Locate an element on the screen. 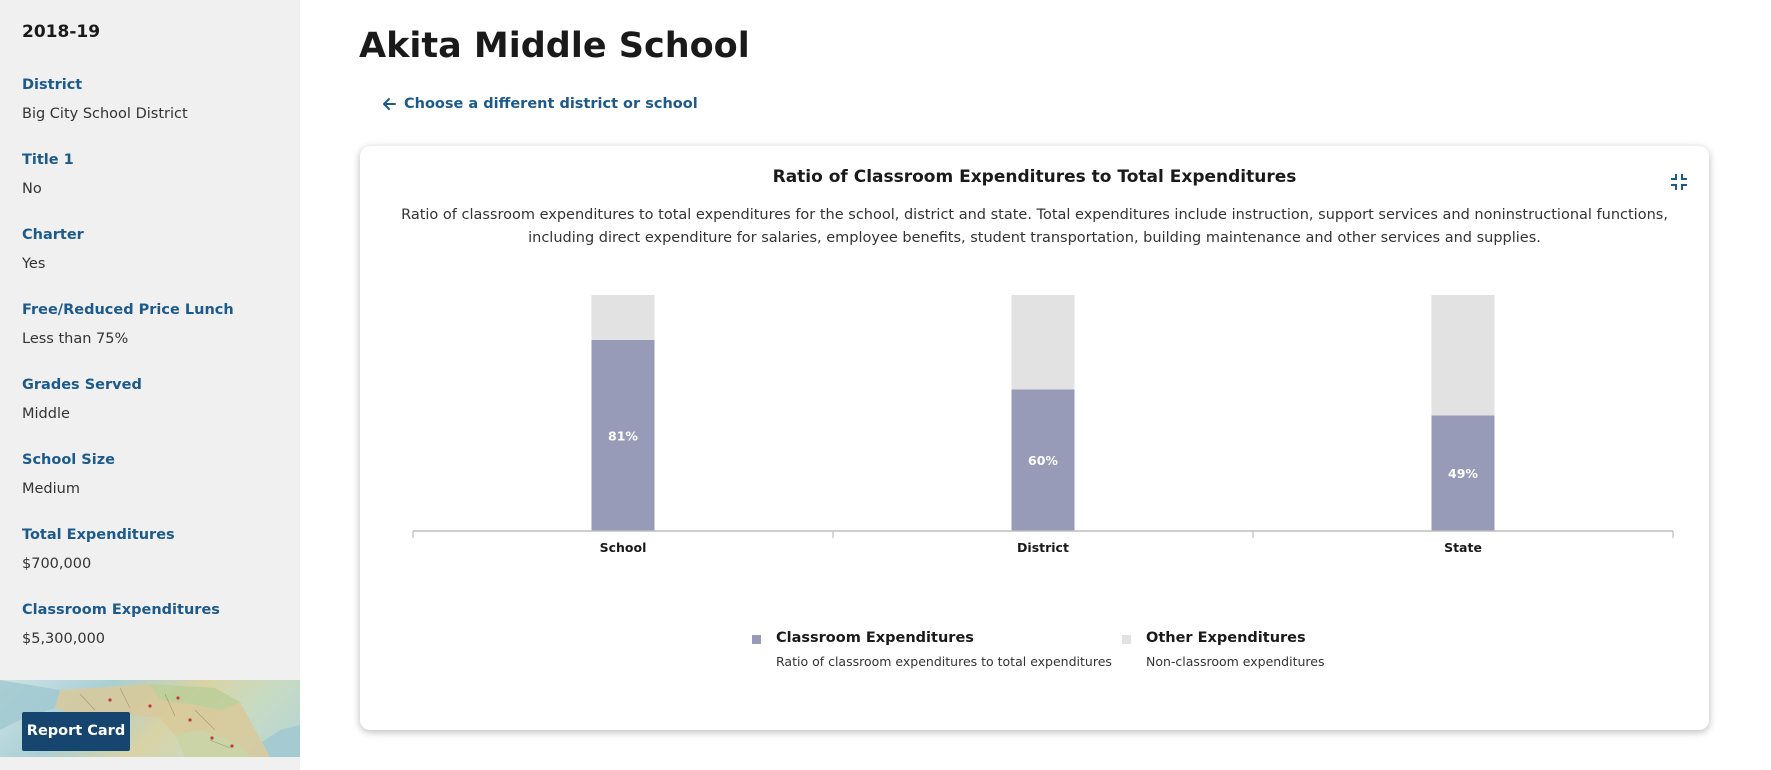 This screenshot has width=1771, height=770. bar-classroom-school is located at coordinates (623, 435).